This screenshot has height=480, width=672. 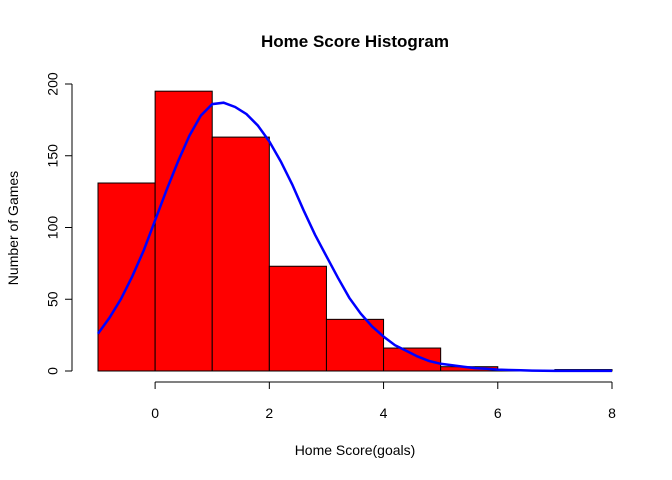 What do you see at coordinates (612, 413) in the screenshot?
I see `x-tick-label: 8` at bounding box center [612, 413].